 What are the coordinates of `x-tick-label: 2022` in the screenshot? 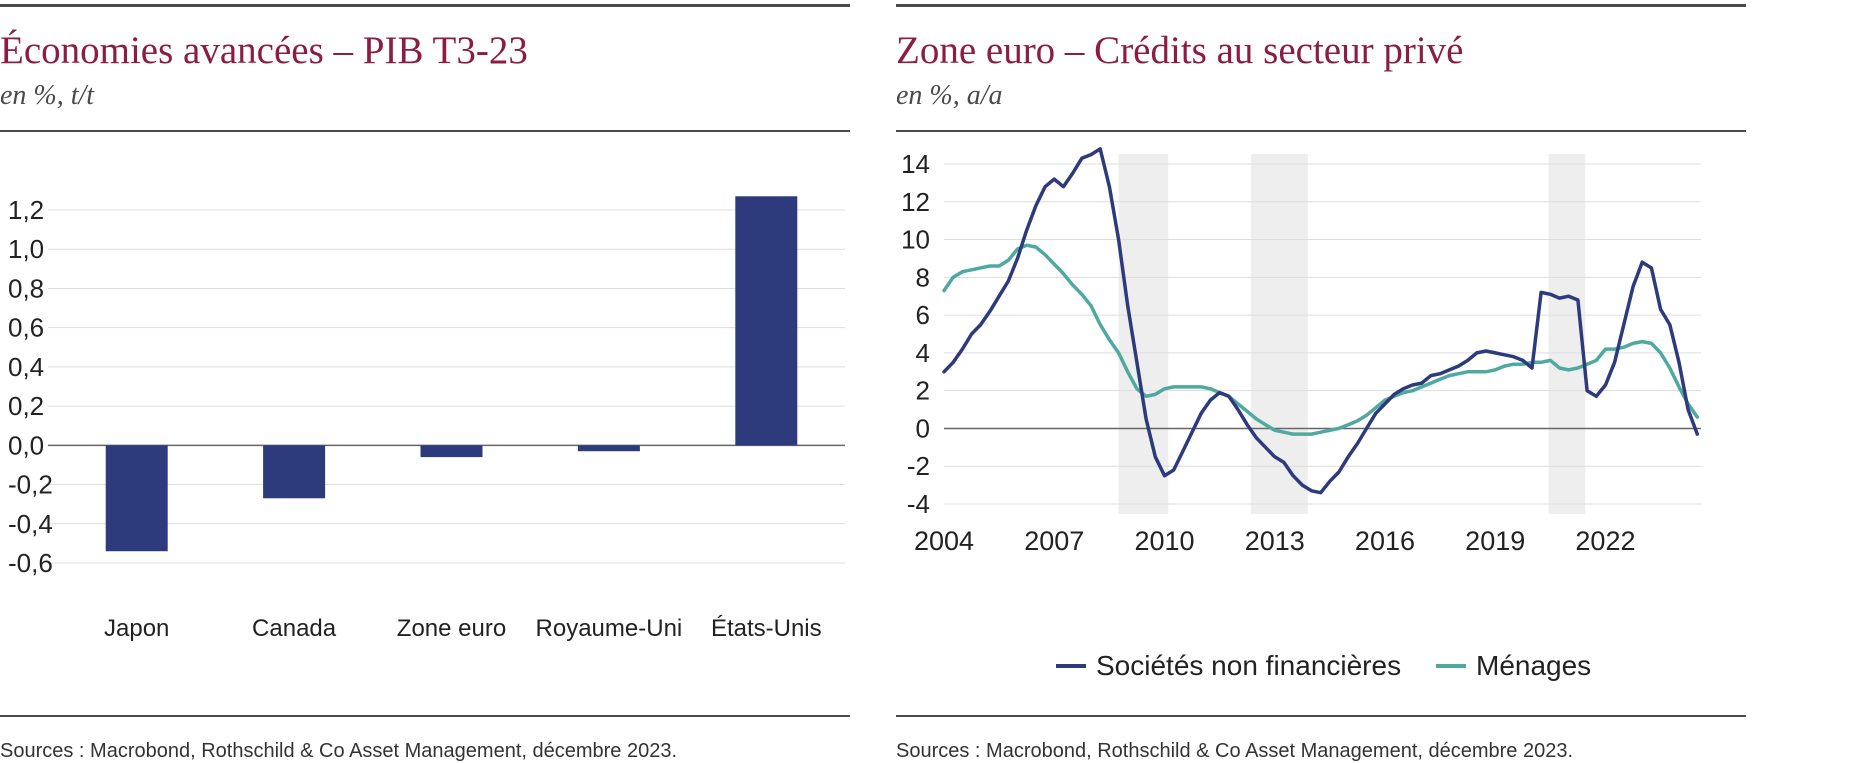 It's located at (1605, 541).